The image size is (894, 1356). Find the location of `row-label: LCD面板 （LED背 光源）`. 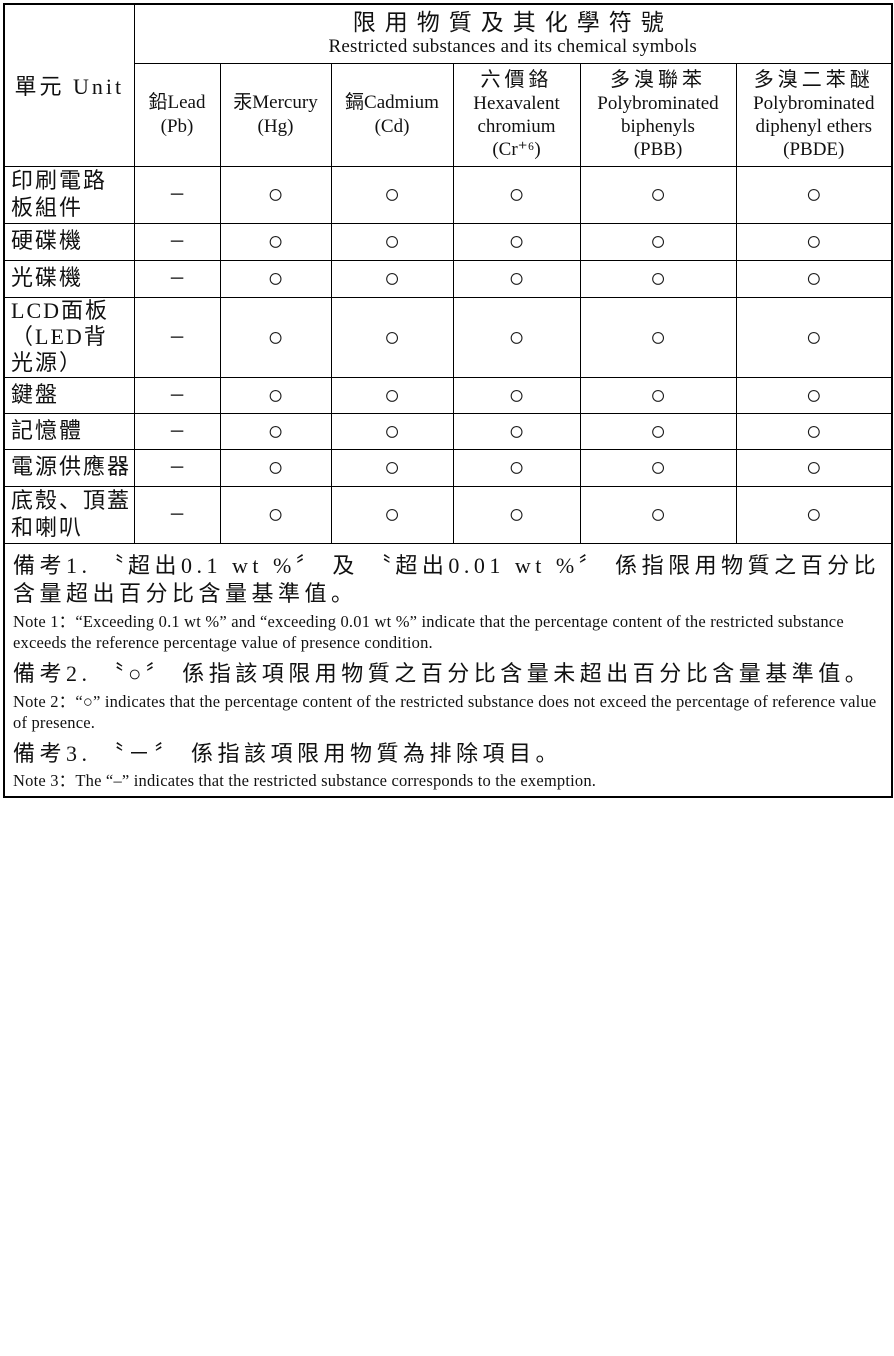

row-label: LCD面板 （LED背 光源） is located at coordinates (69, 337).